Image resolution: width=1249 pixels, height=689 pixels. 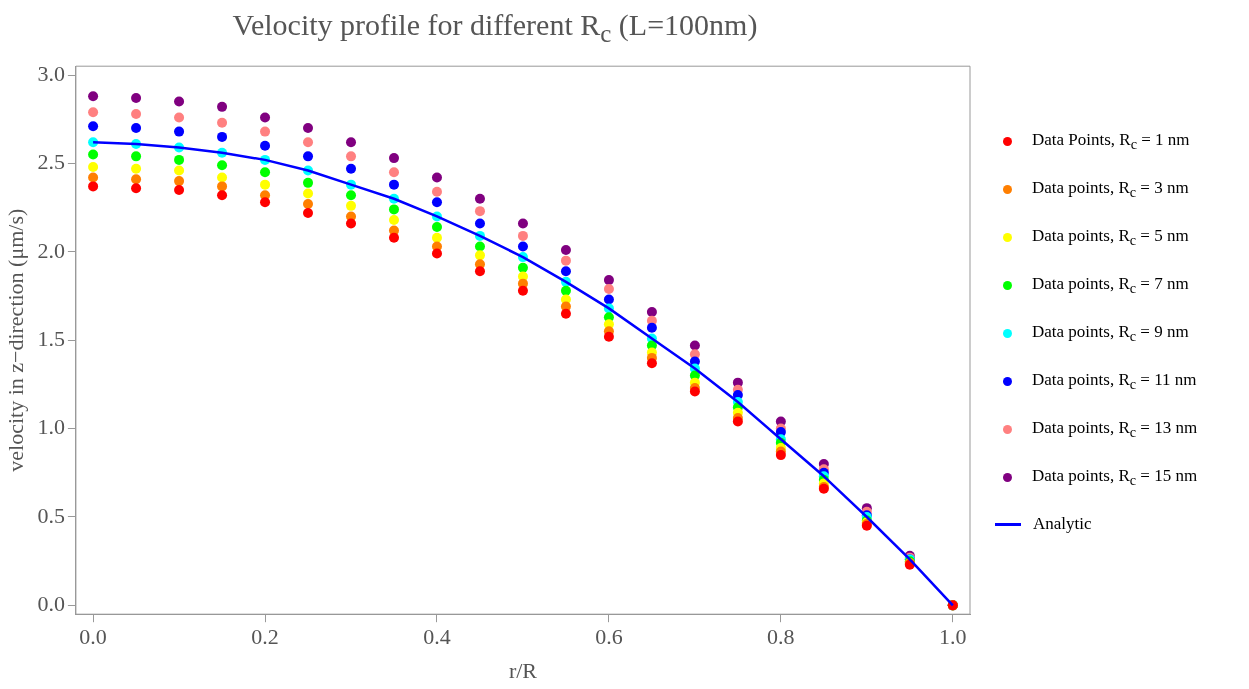 What do you see at coordinates (1115, 430) in the screenshot?
I see `legend-label: Data points, R$_{c}$ = 13 nm` at bounding box center [1115, 430].